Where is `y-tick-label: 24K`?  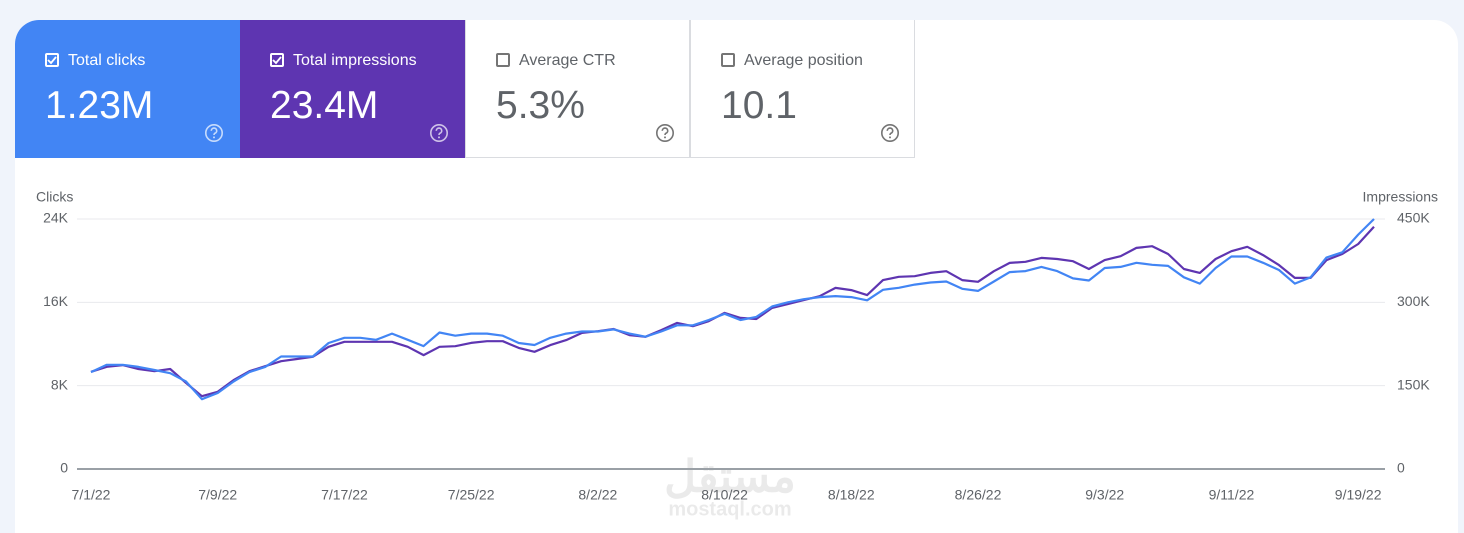
y-tick-label: 24K is located at coordinates (56, 218).